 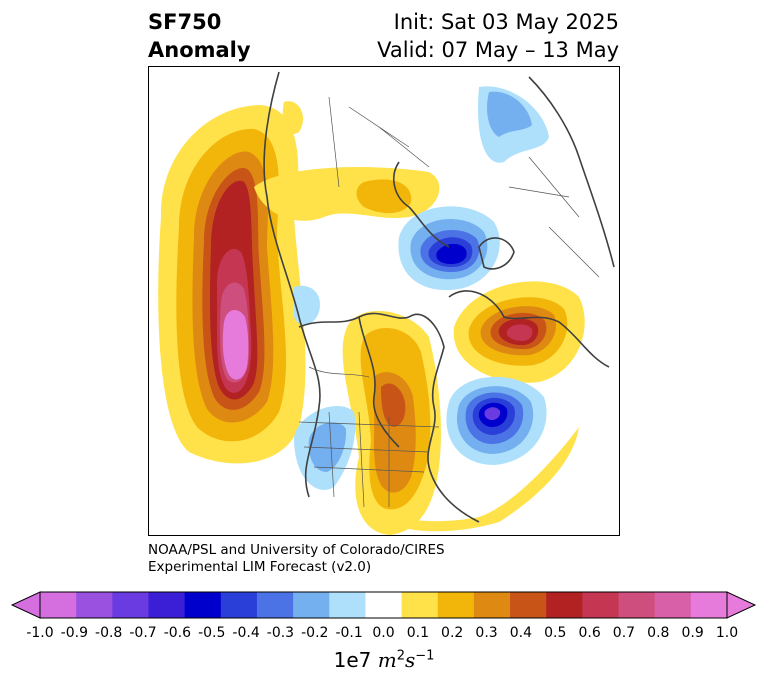 I want to click on positive-anomaly-north-america, so click(x=460, y=422).